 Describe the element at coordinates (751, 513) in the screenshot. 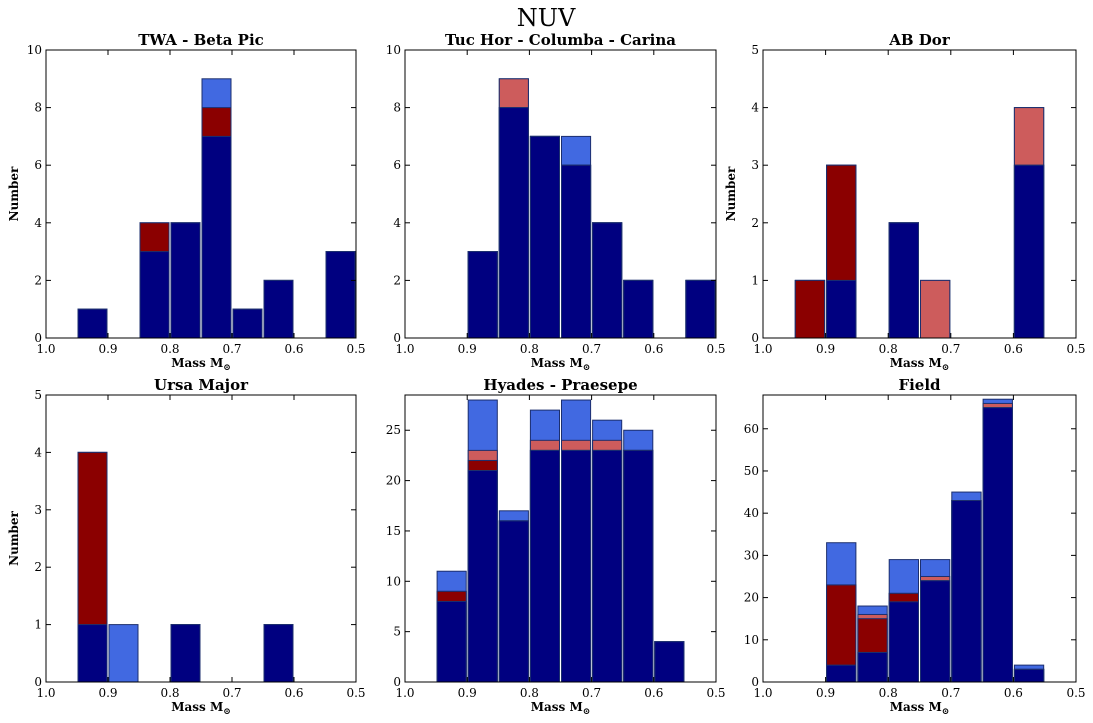

I see `y-tick-label: 40` at that location.